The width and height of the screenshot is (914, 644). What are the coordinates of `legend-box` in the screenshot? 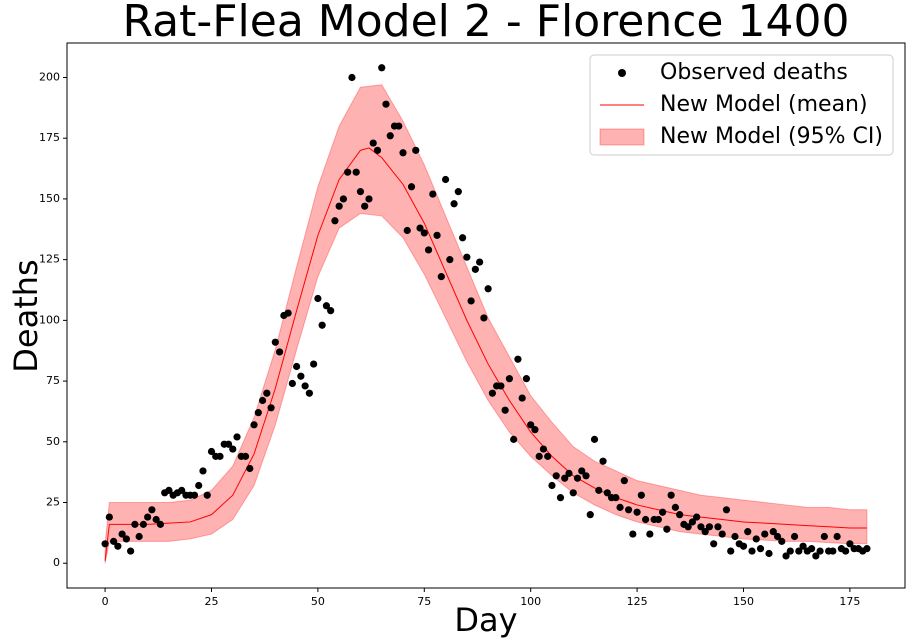 It's located at (741, 105).